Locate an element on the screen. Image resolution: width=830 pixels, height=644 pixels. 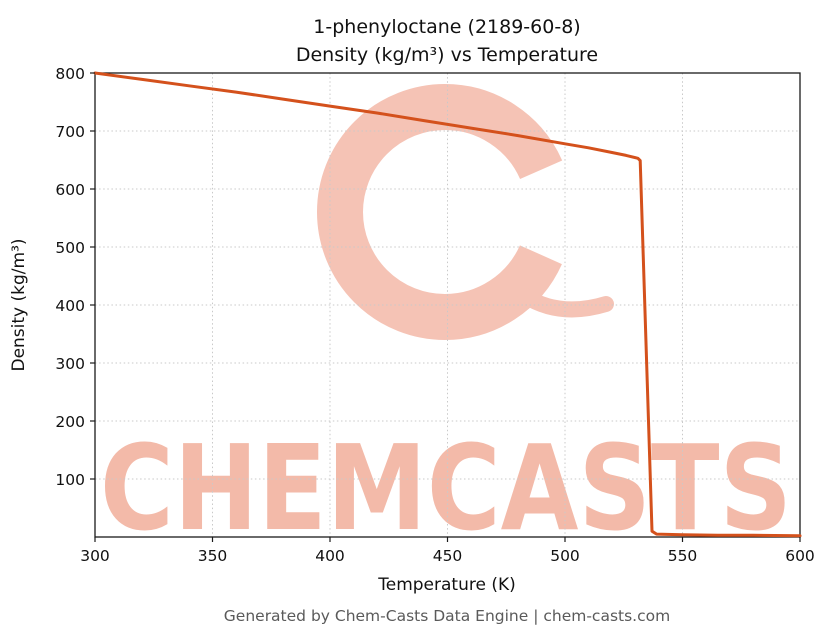
chart-title-line-1: 1-phenyloctane (2189-60-8) is located at coordinates (446, 27).